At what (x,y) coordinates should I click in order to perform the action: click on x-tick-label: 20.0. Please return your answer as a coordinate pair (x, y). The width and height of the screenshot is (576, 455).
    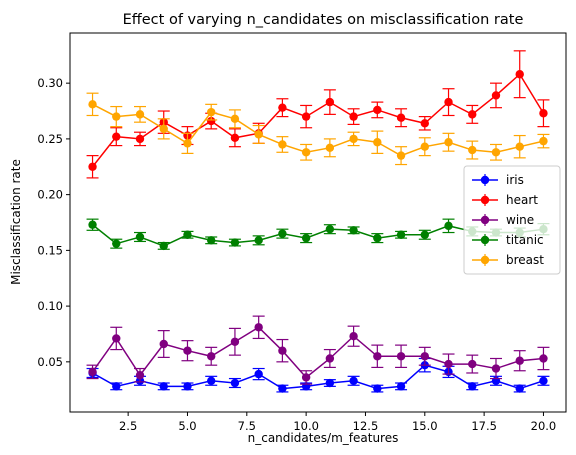
    Looking at the image, I should click on (544, 426).